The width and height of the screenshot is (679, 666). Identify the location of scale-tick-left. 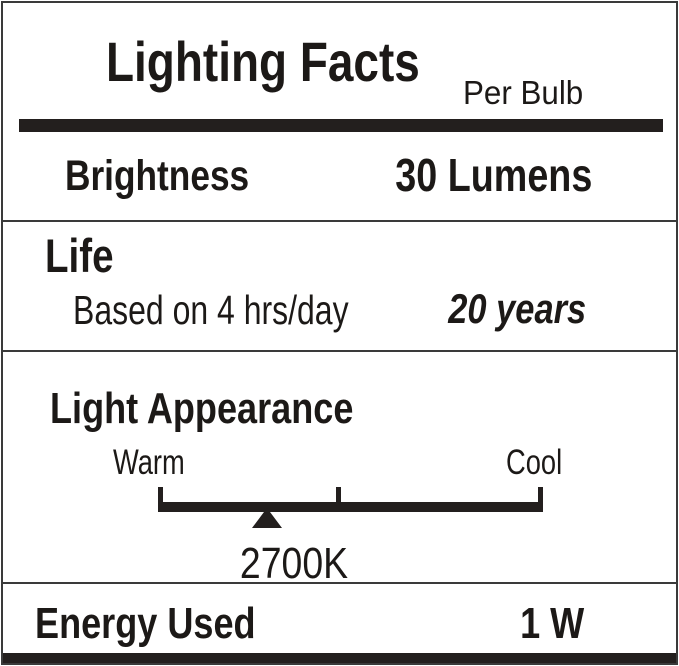
(160, 499).